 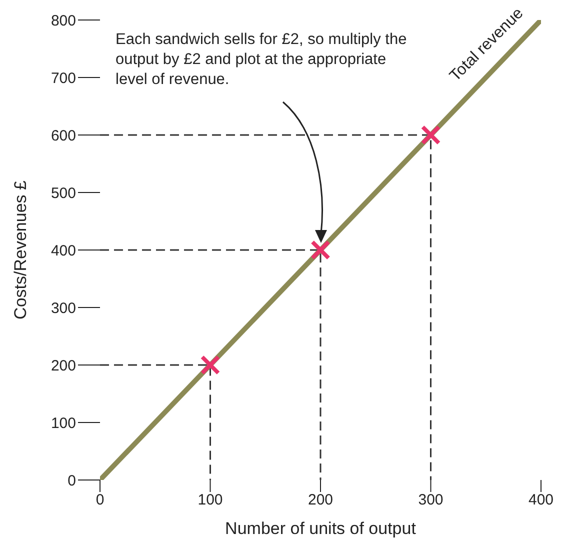 What do you see at coordinates (320, 528) in the screenshot?
I see `x-axis-title: Number of units of output` at bounding box center [320, 528].